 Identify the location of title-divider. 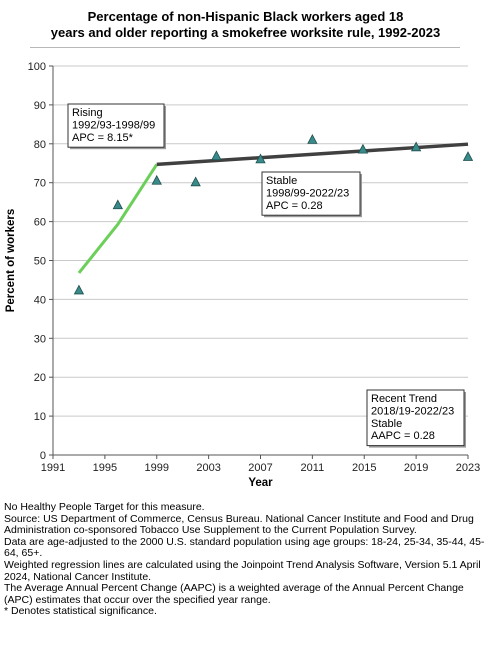
(245, 47).